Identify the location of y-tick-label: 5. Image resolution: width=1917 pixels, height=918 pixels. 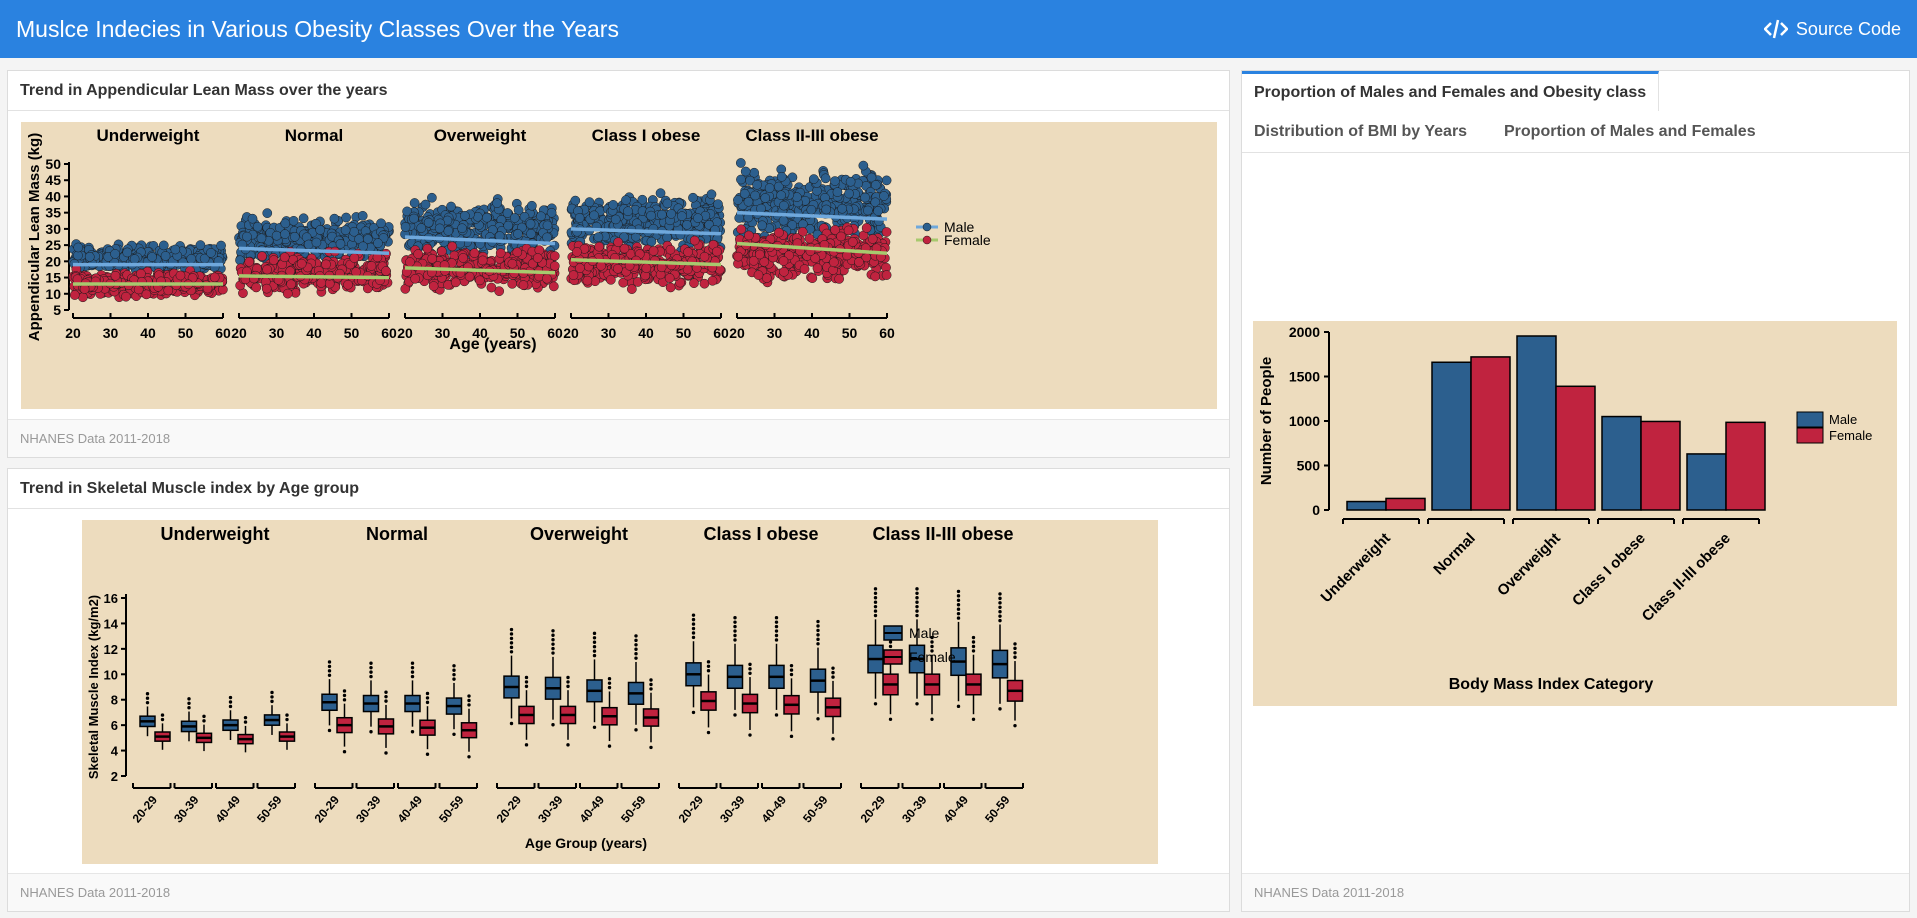
(57, 310).